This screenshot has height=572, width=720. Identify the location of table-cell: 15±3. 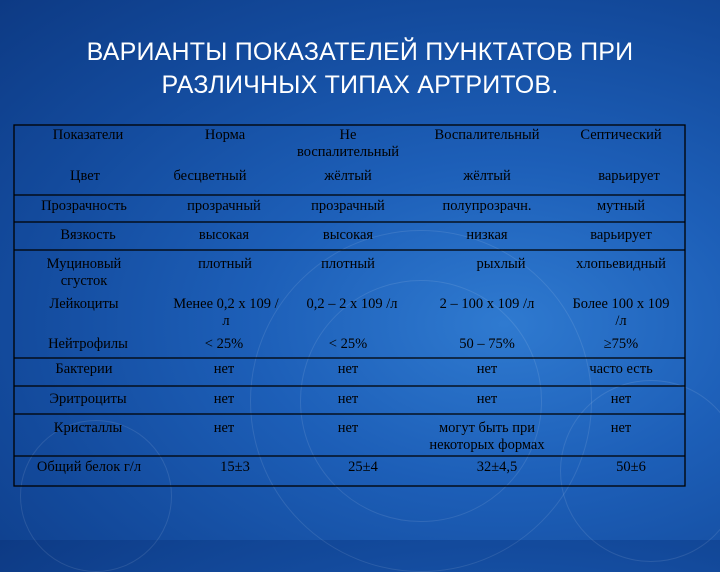
(235, 467).